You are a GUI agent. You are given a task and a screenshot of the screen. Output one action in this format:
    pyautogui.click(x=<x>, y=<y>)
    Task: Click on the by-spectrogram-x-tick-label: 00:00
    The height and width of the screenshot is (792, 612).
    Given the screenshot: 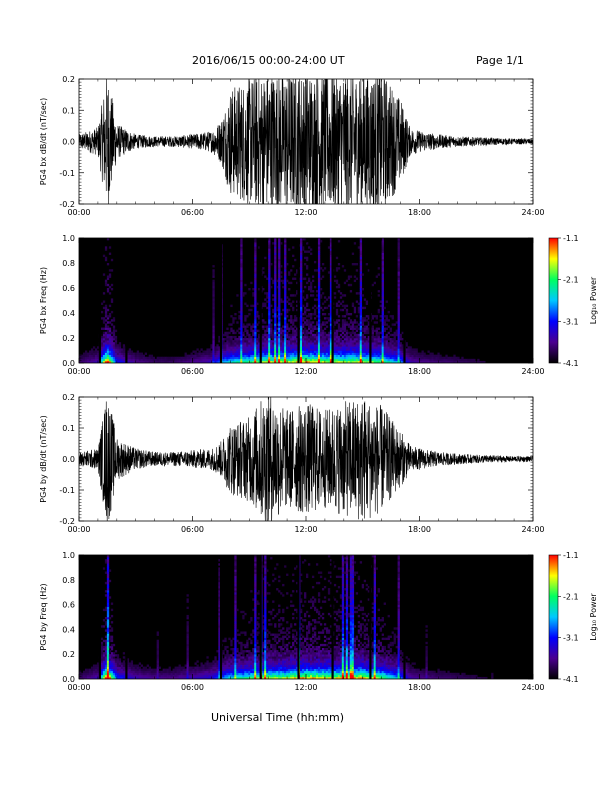 What is the action you would take?
    pyautogui.click(x=78, y=687)
    